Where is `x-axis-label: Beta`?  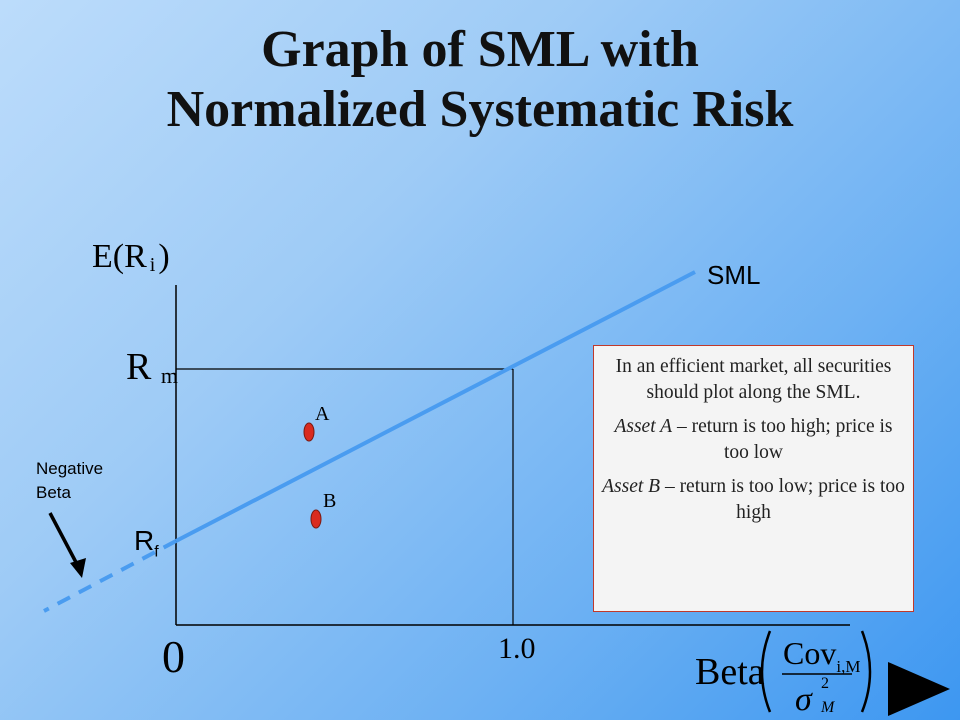
x-axis-label: Beta is located at coordinates (730, 672).